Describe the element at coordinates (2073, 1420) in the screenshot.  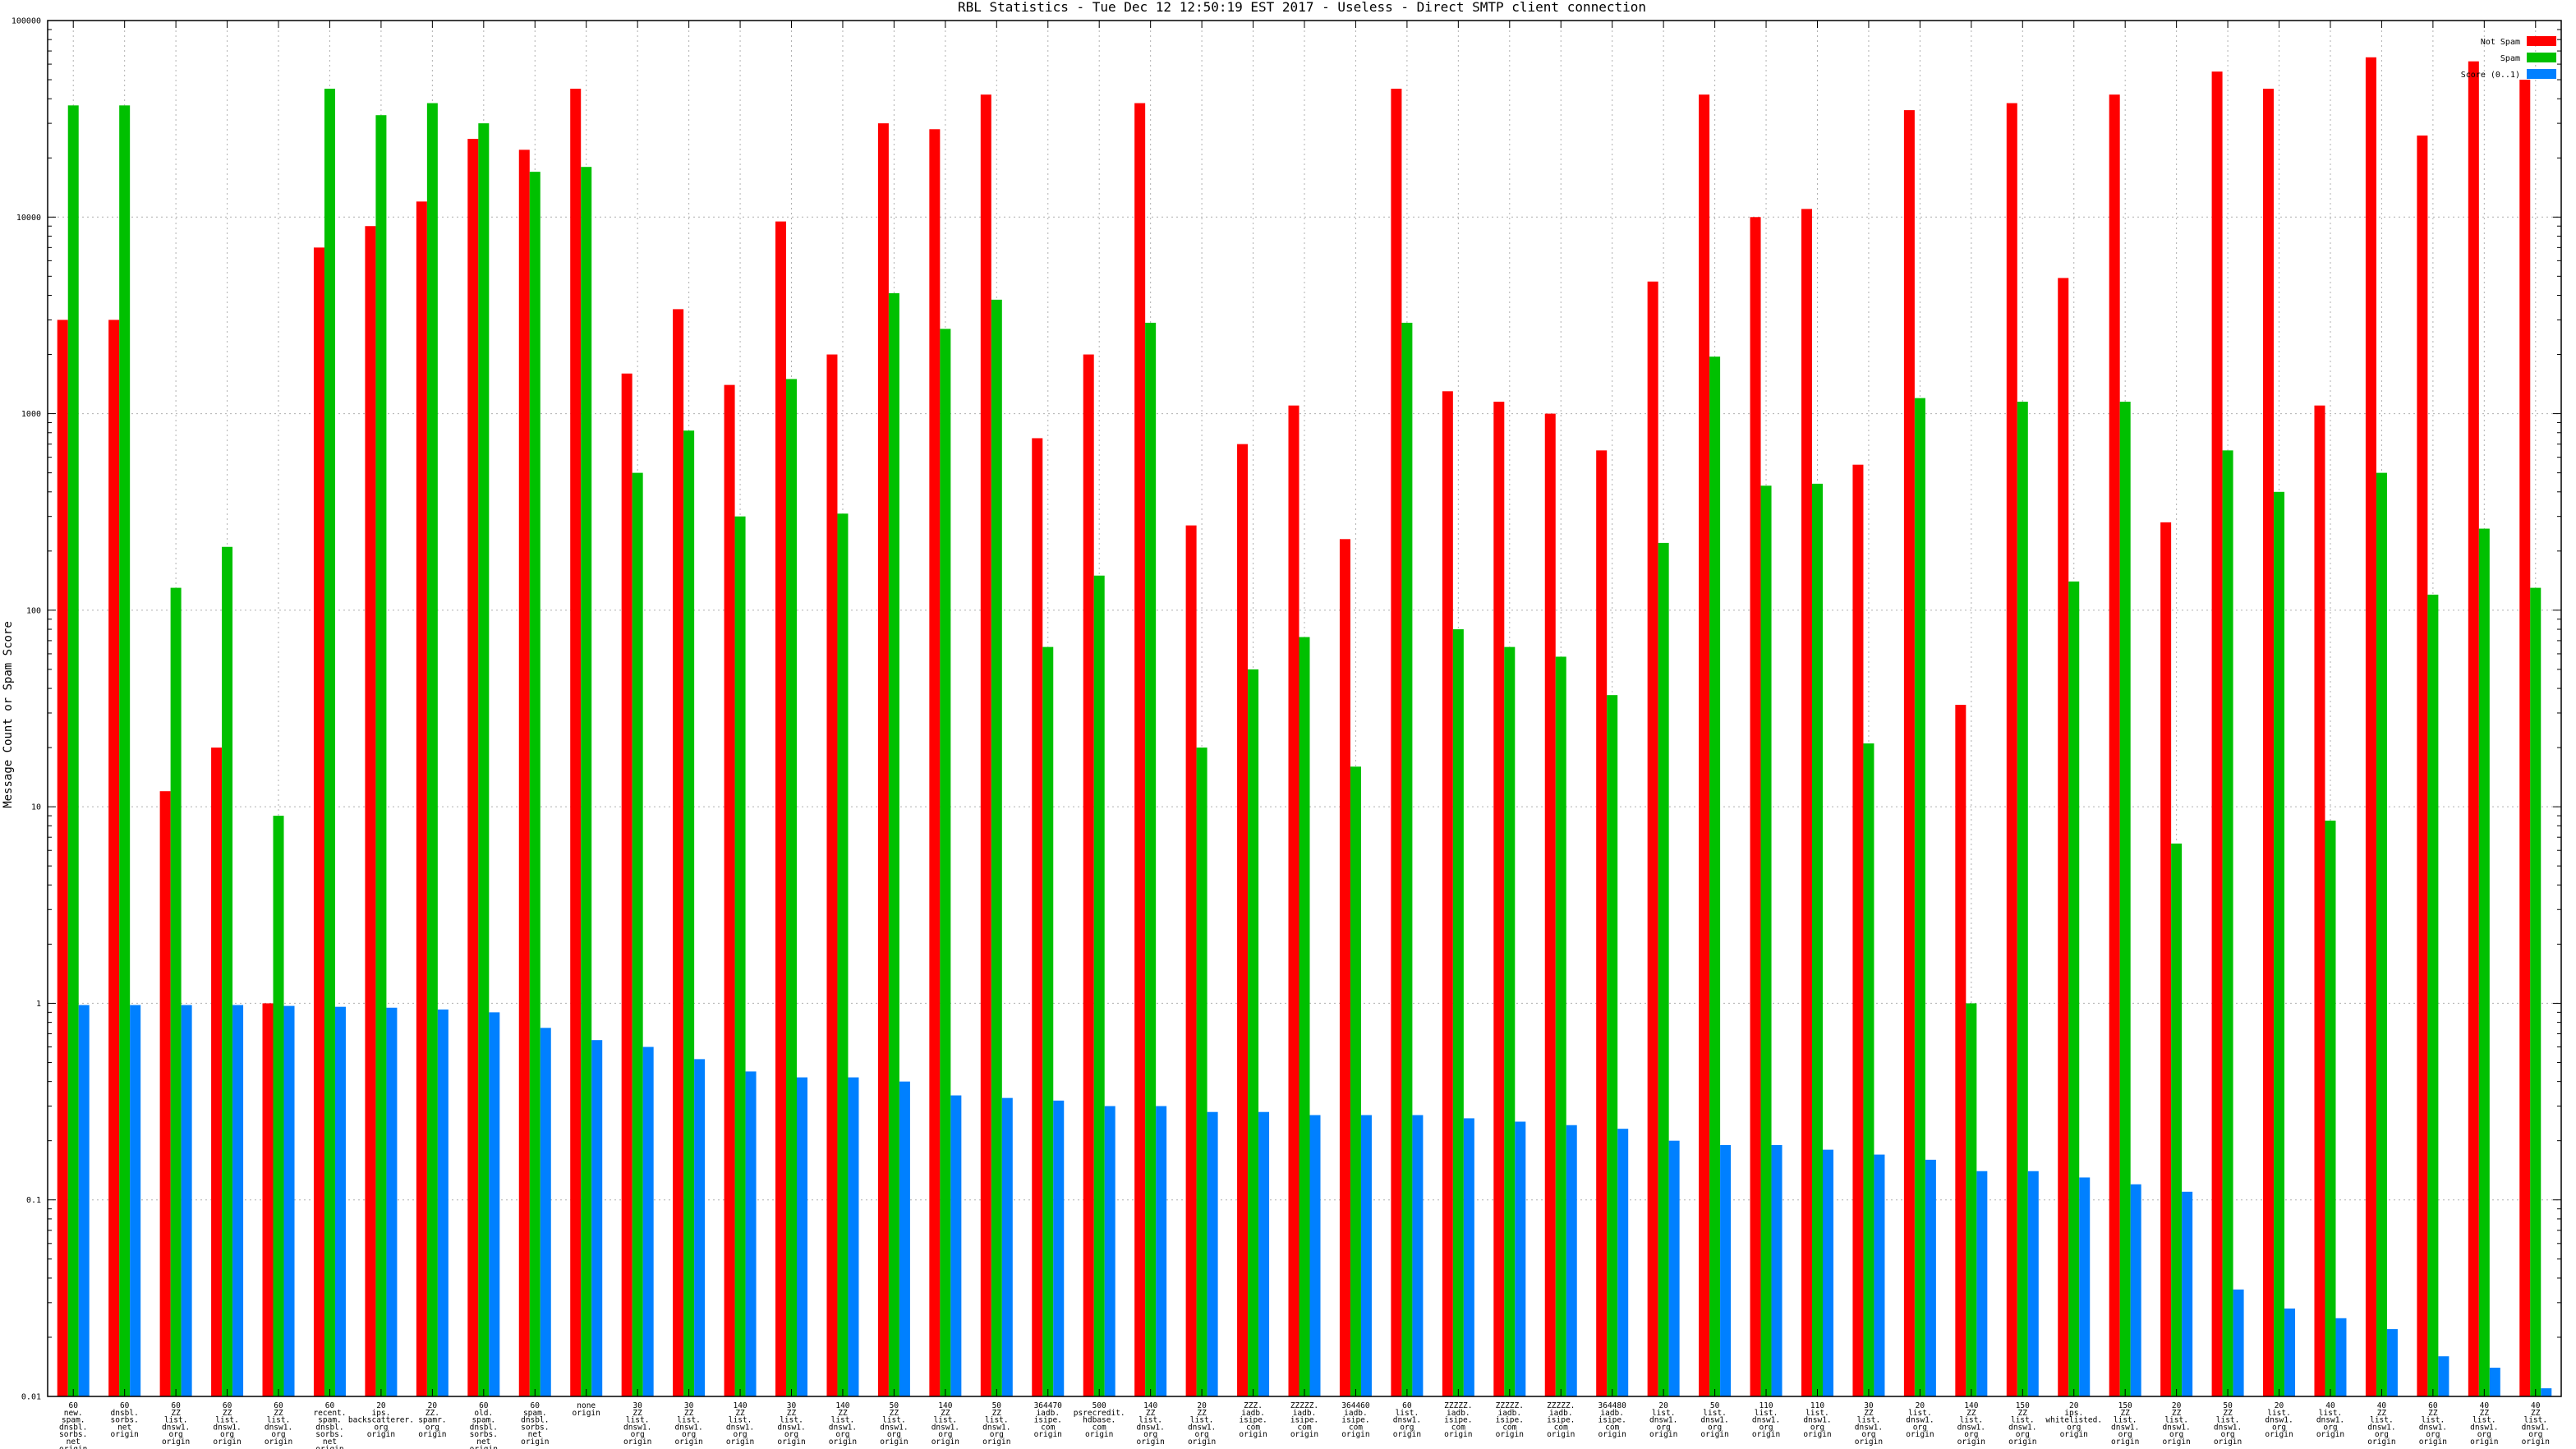
I see `x-category-label: 20 ips. whitelisted. org origin` at that location.